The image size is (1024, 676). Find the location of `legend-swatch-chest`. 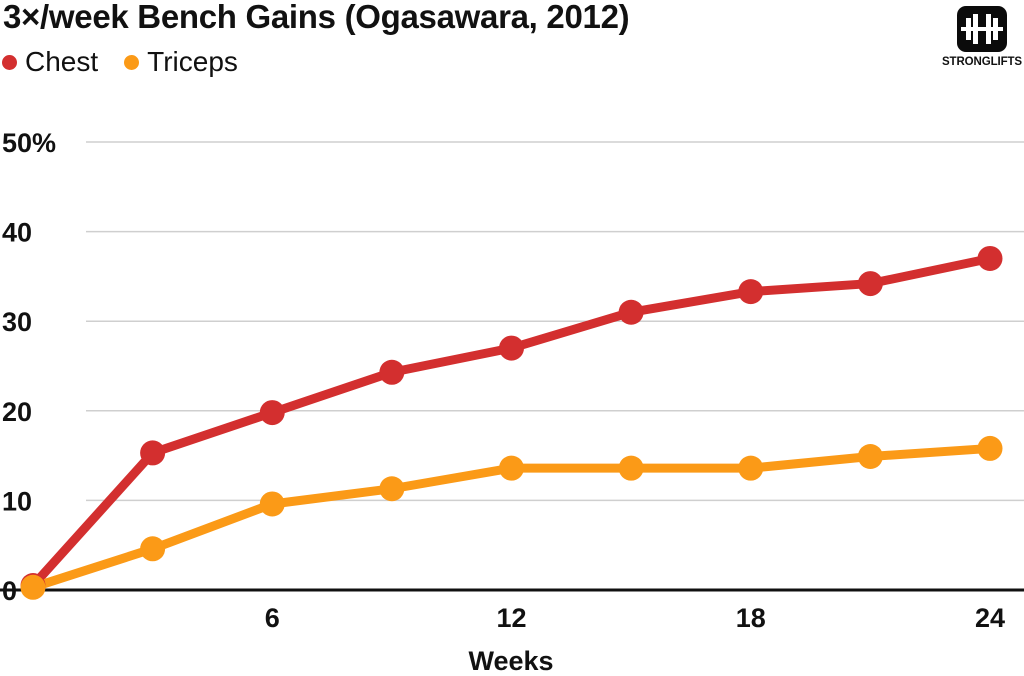

legend-swatch-chest is located at coordinates (9, 62).